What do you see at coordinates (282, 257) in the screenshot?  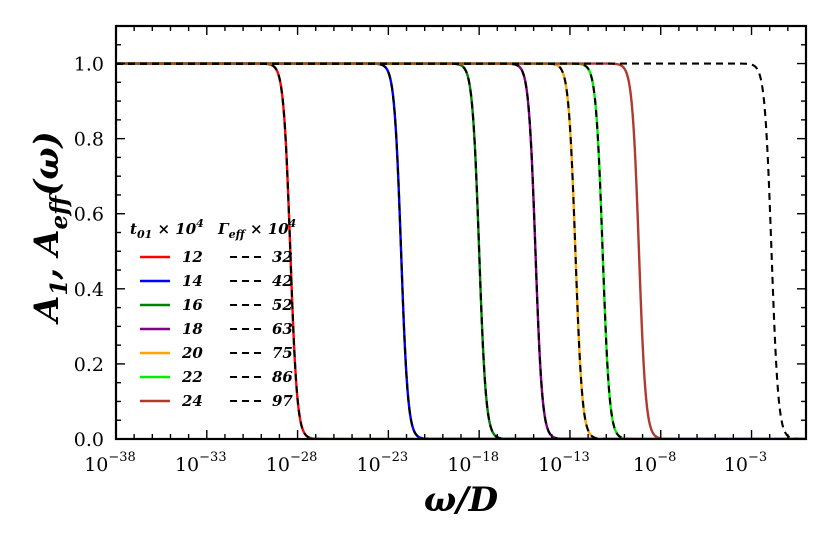 I see `legend-value-gamma: 32` at bounding box center [282, 257].